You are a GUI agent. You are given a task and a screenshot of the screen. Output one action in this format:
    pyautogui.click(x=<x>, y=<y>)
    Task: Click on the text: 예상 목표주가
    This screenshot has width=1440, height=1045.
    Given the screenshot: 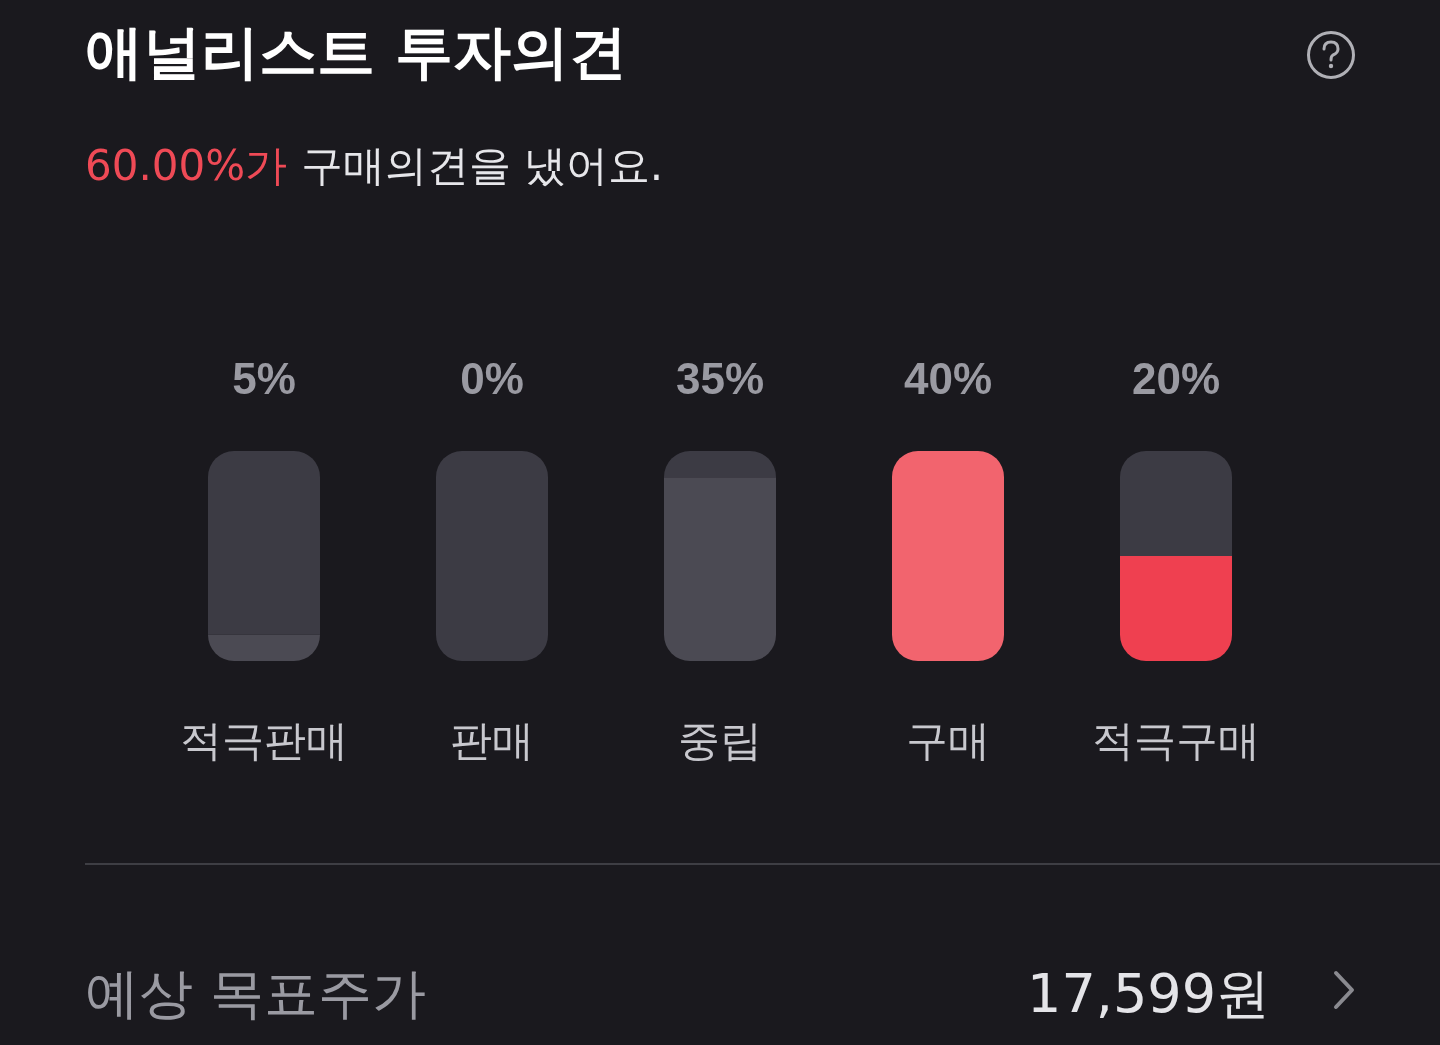 What is the action you would take?
    pyautogui.click(x=256, y=994)
    